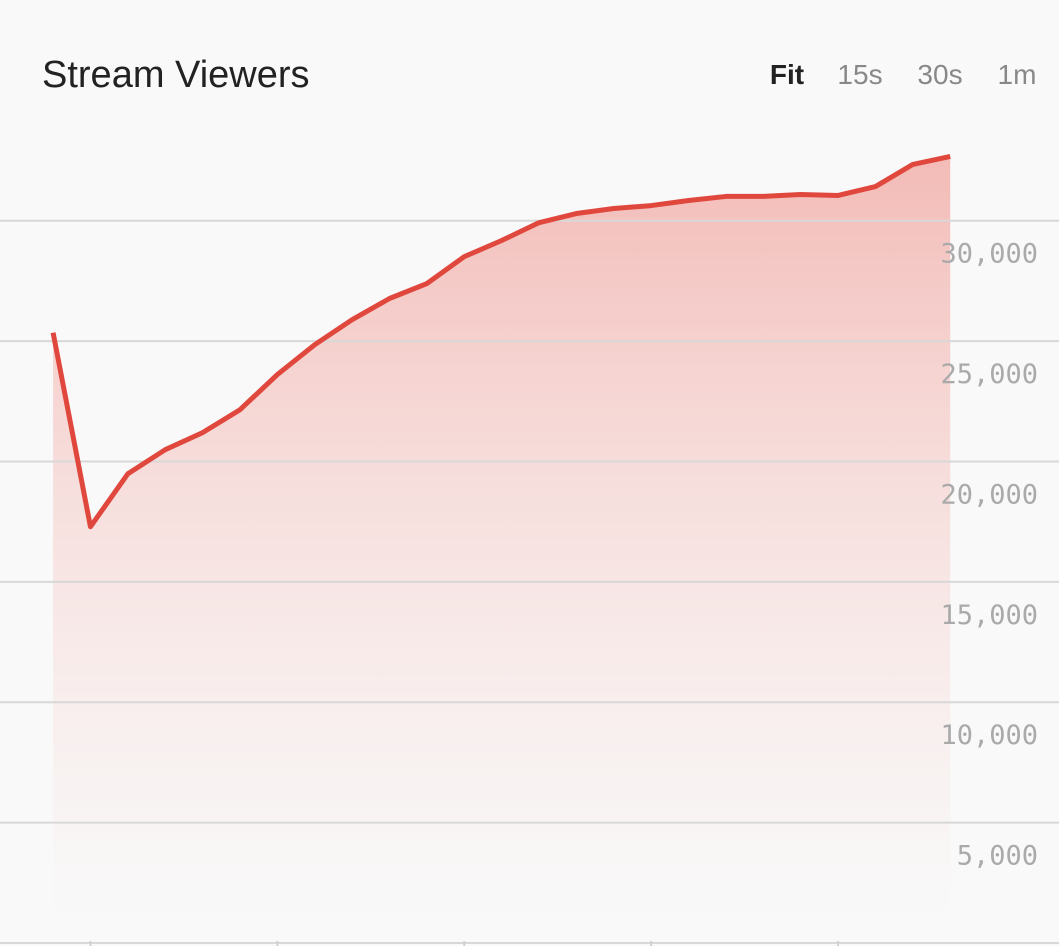  Describe the element at coordinates (989, 735) in the screenshot. I see `y-tick-label: 10,000` at that location.